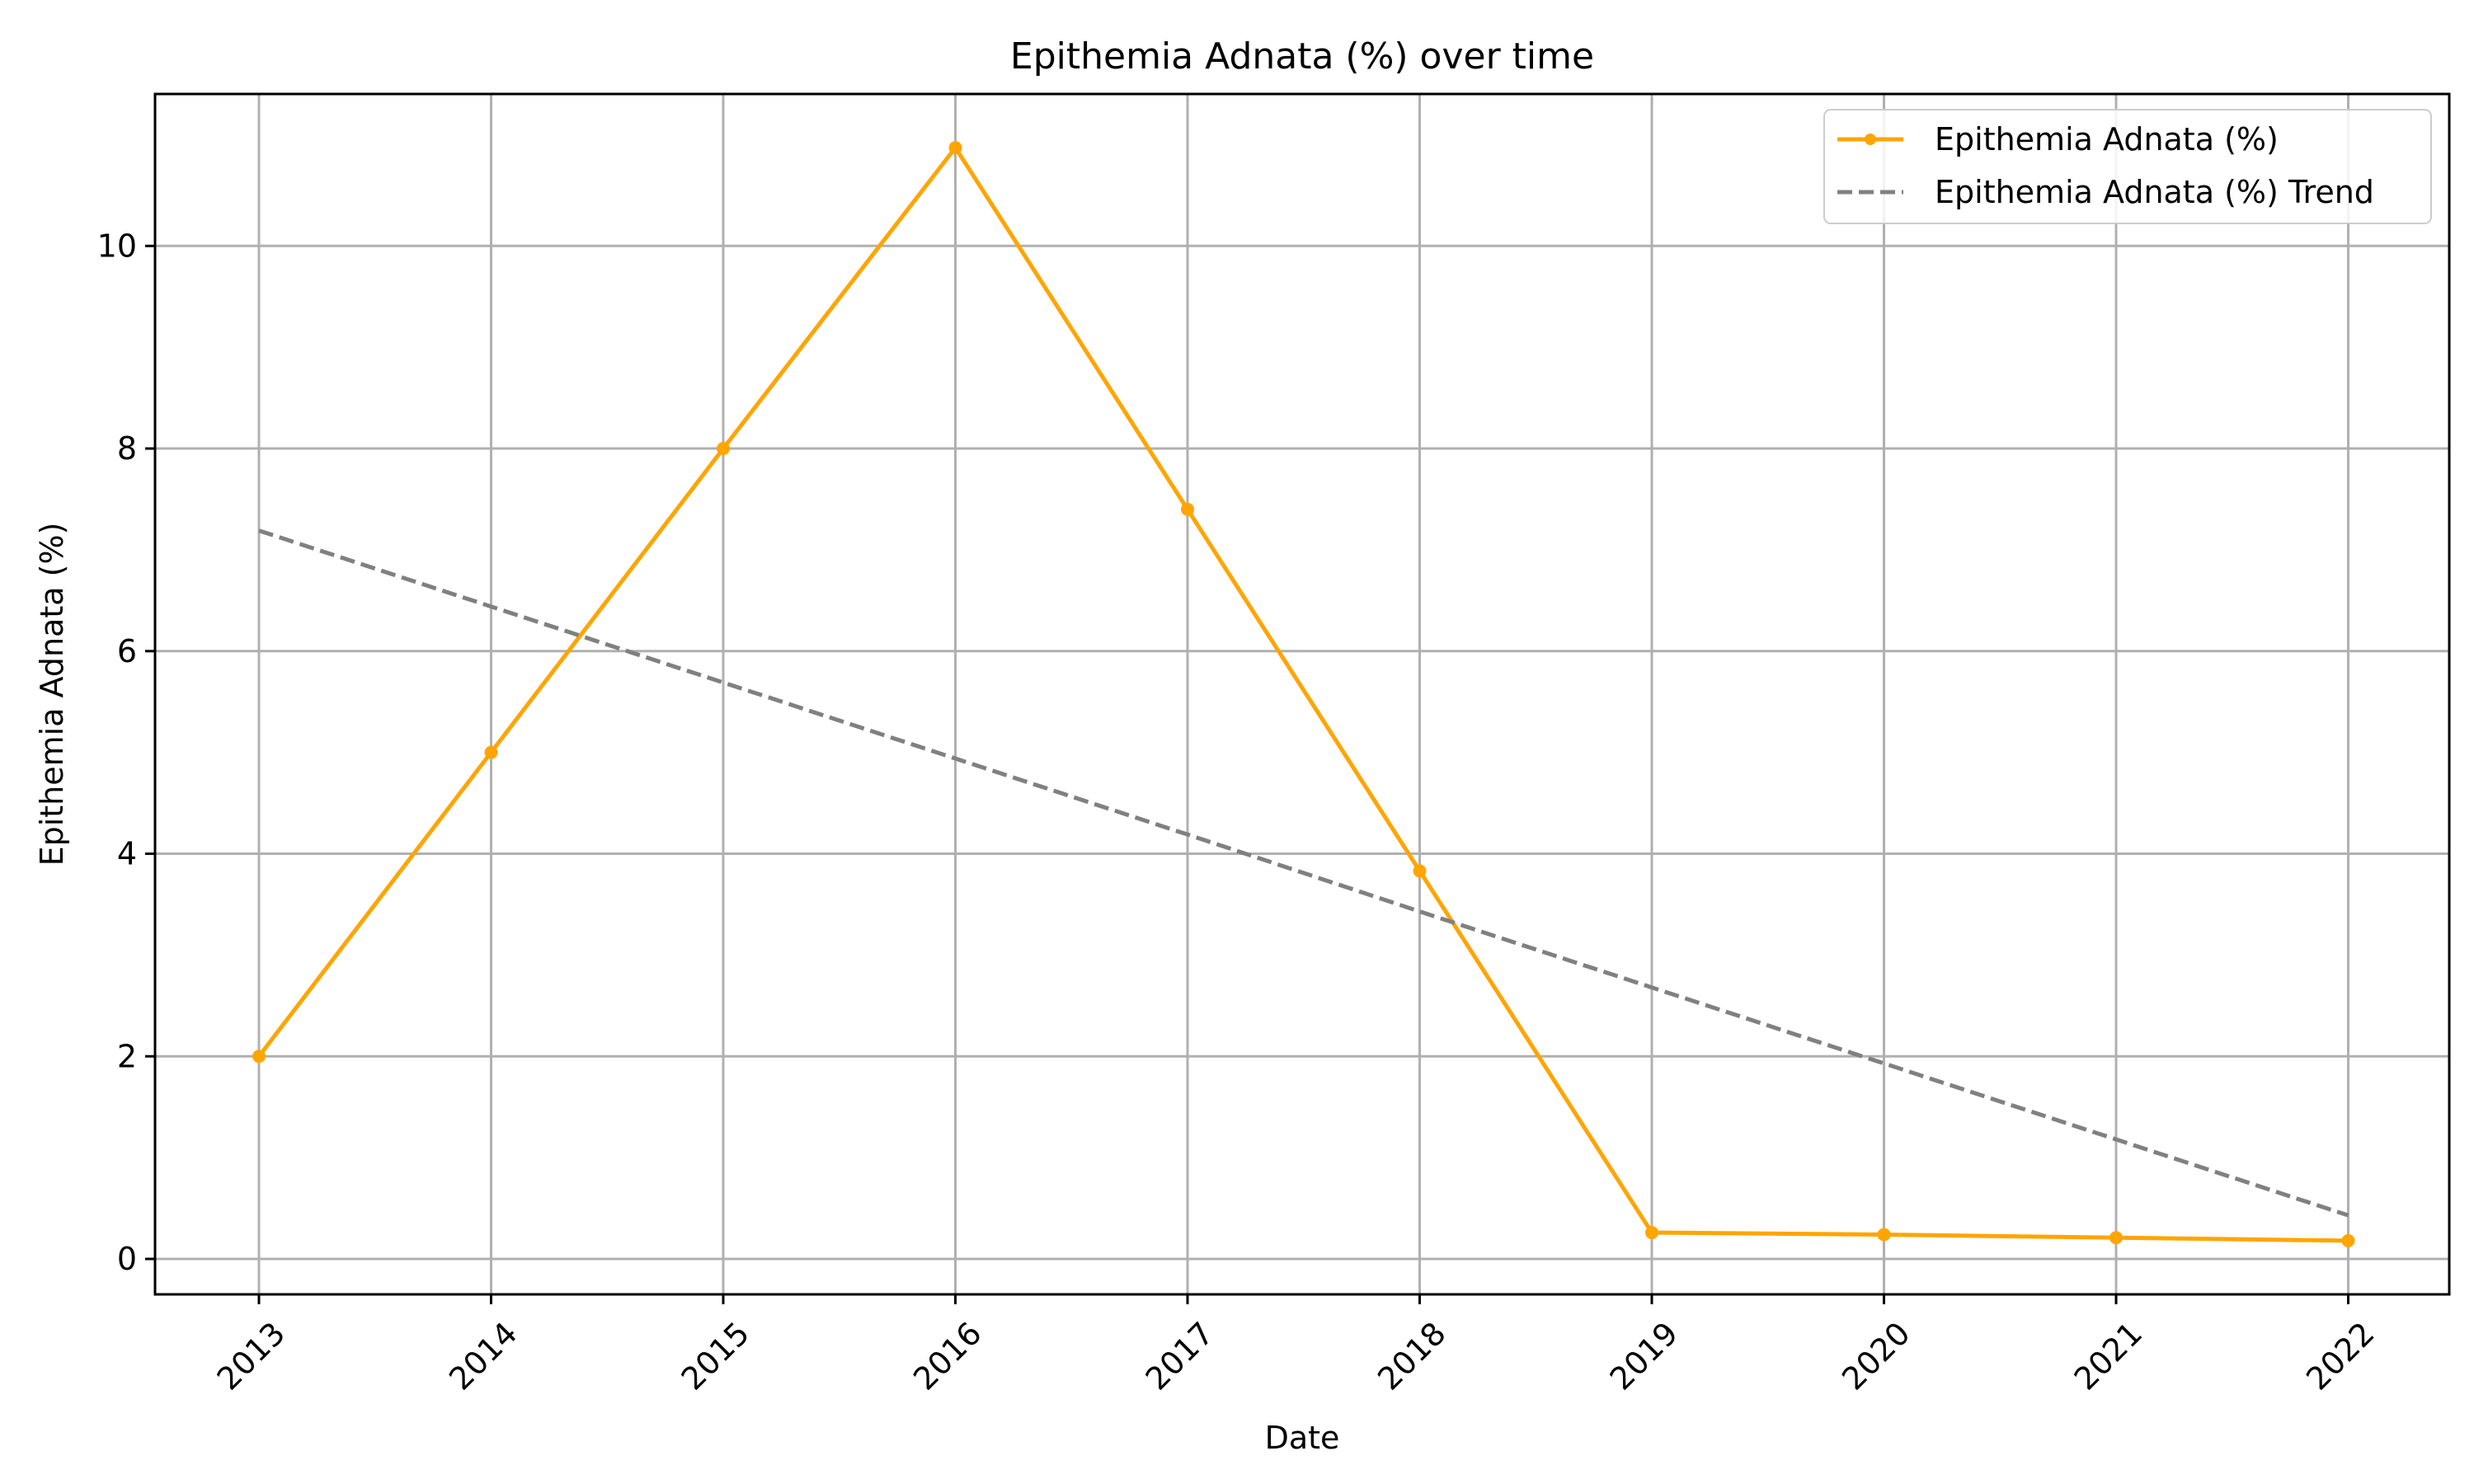  Describe the element at coordinates (1302, 1438) in the screenshot. I see `x-axis-label: Date` at that location.